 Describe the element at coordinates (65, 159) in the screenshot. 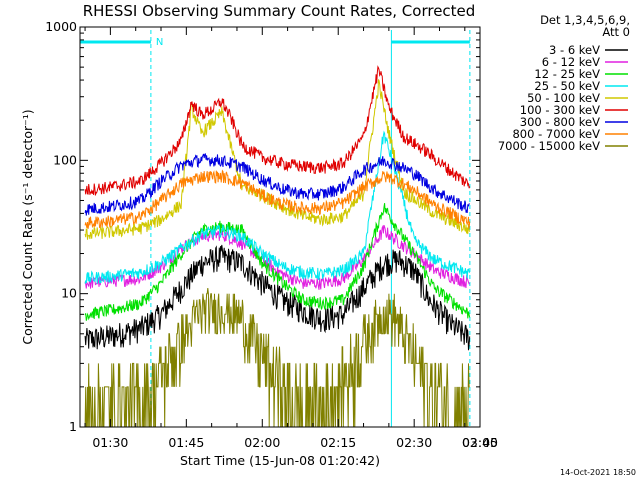

I see `y-tick-label: 100` at that location.